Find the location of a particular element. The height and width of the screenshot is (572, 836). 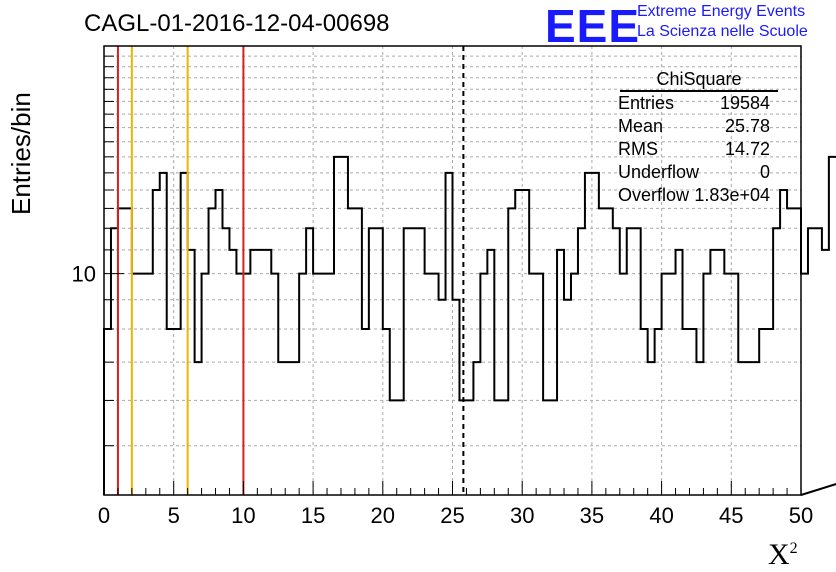

stats-value: 1.83e+04 is located at coordinates (732, 195).